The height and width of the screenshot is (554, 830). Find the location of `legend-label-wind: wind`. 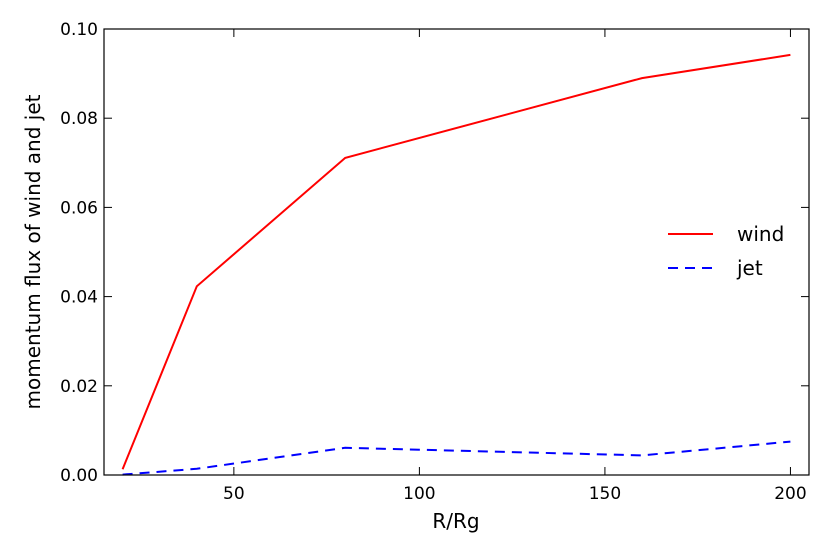

legend-label-wind: wind is located at coordinates (760, 234).